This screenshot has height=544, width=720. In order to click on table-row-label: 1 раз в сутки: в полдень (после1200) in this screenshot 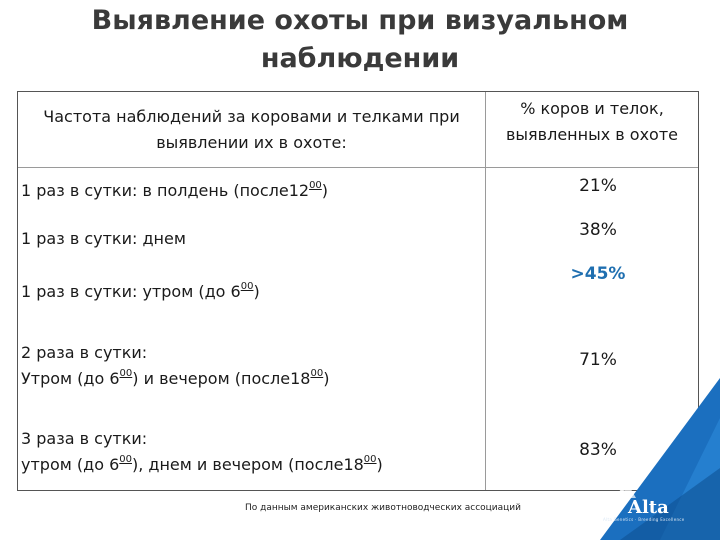, I will do `click(175, 189)`.